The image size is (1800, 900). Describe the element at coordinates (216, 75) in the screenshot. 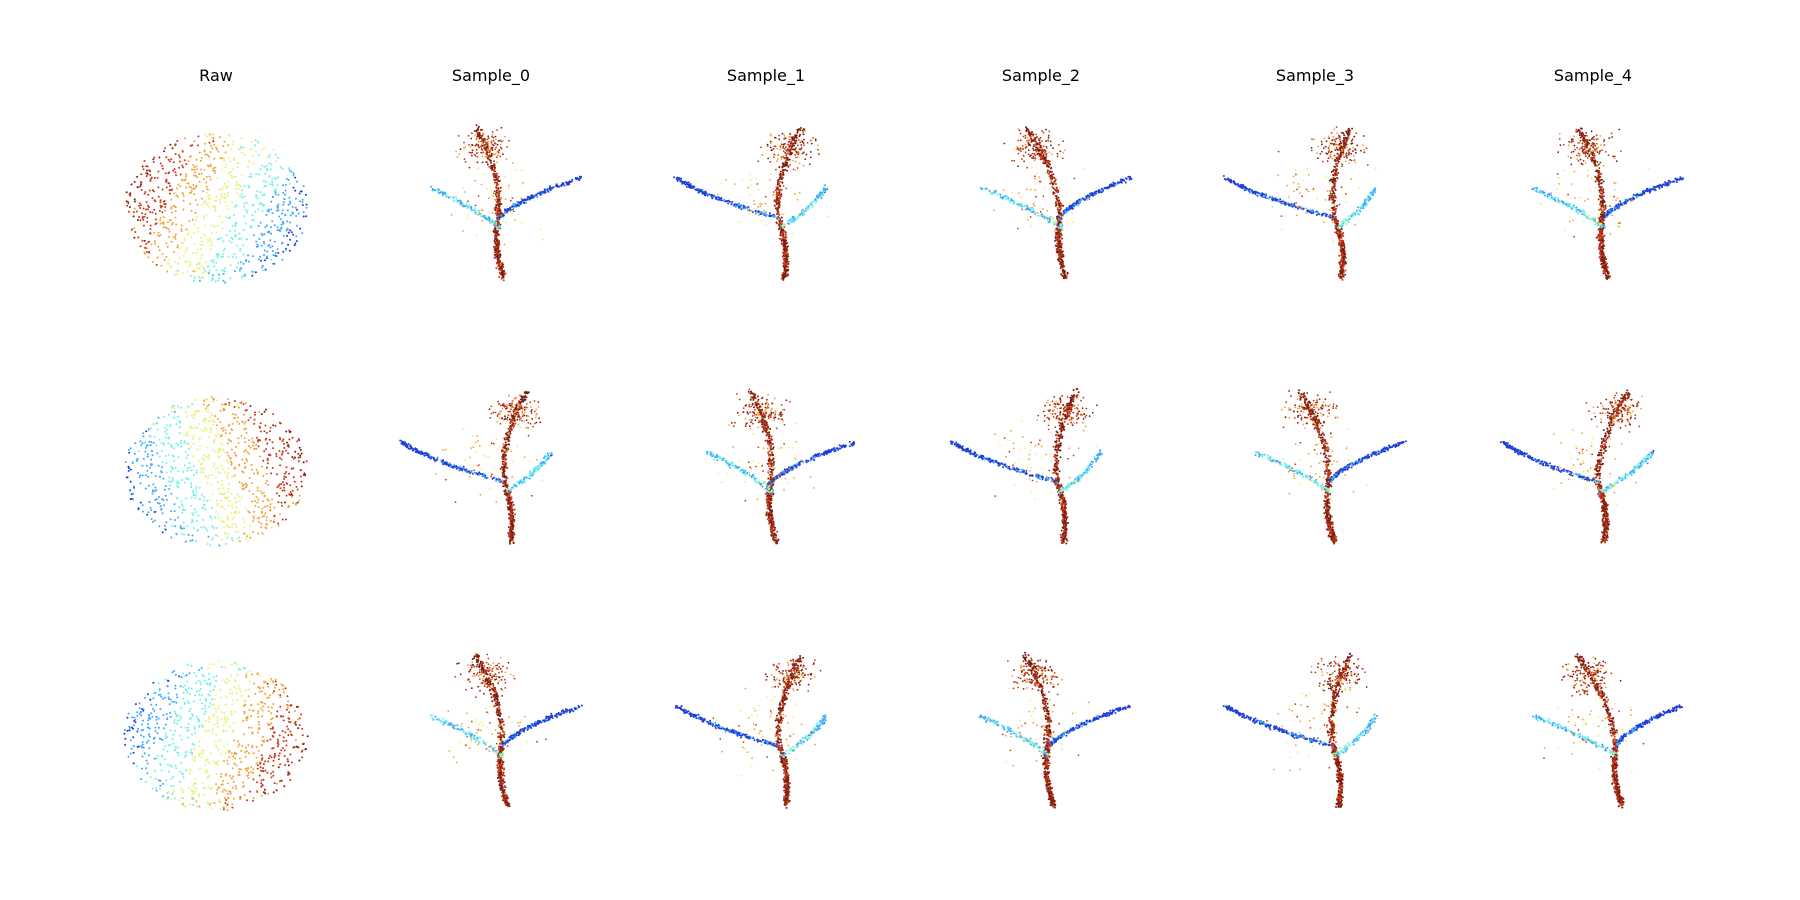

I see `column-title-raw: Raw` at that location.